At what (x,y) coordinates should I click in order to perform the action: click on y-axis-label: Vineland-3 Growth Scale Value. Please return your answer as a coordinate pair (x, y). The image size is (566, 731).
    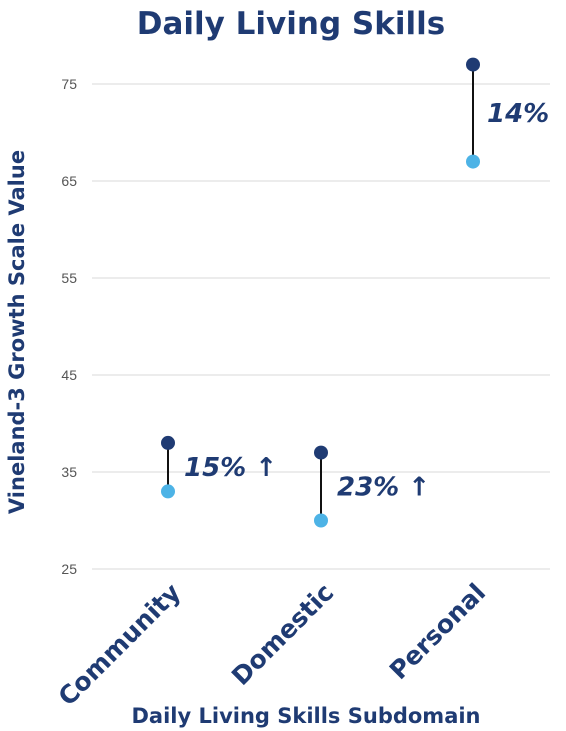
    Looking at the image, I should click on (17, 332).